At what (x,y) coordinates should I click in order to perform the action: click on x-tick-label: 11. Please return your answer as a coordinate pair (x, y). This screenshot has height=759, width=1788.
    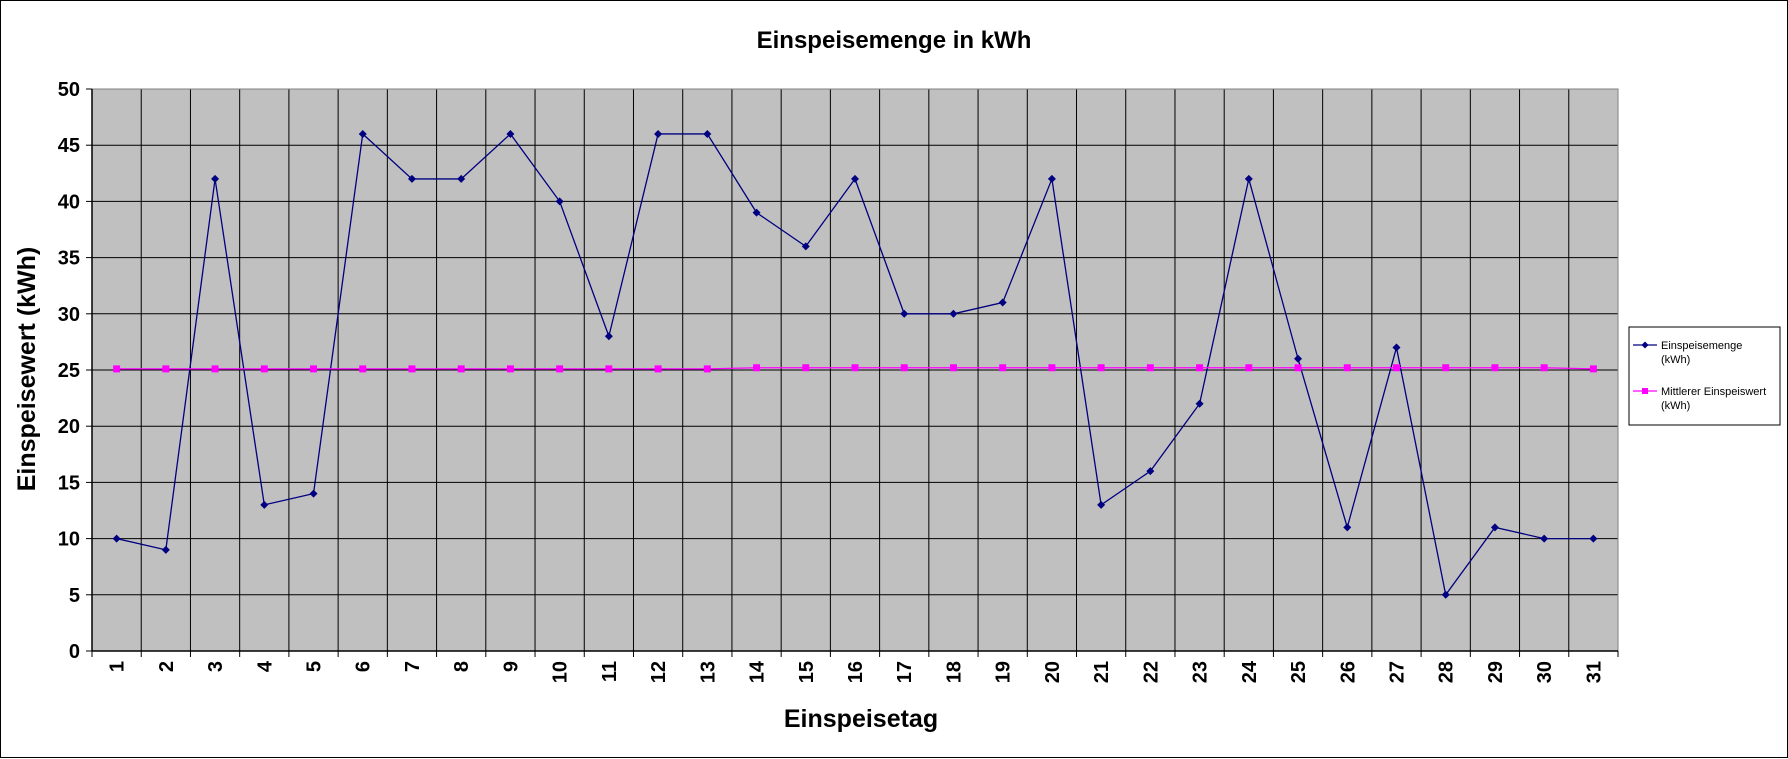
    Looking at the image, I should click on (610, 671).